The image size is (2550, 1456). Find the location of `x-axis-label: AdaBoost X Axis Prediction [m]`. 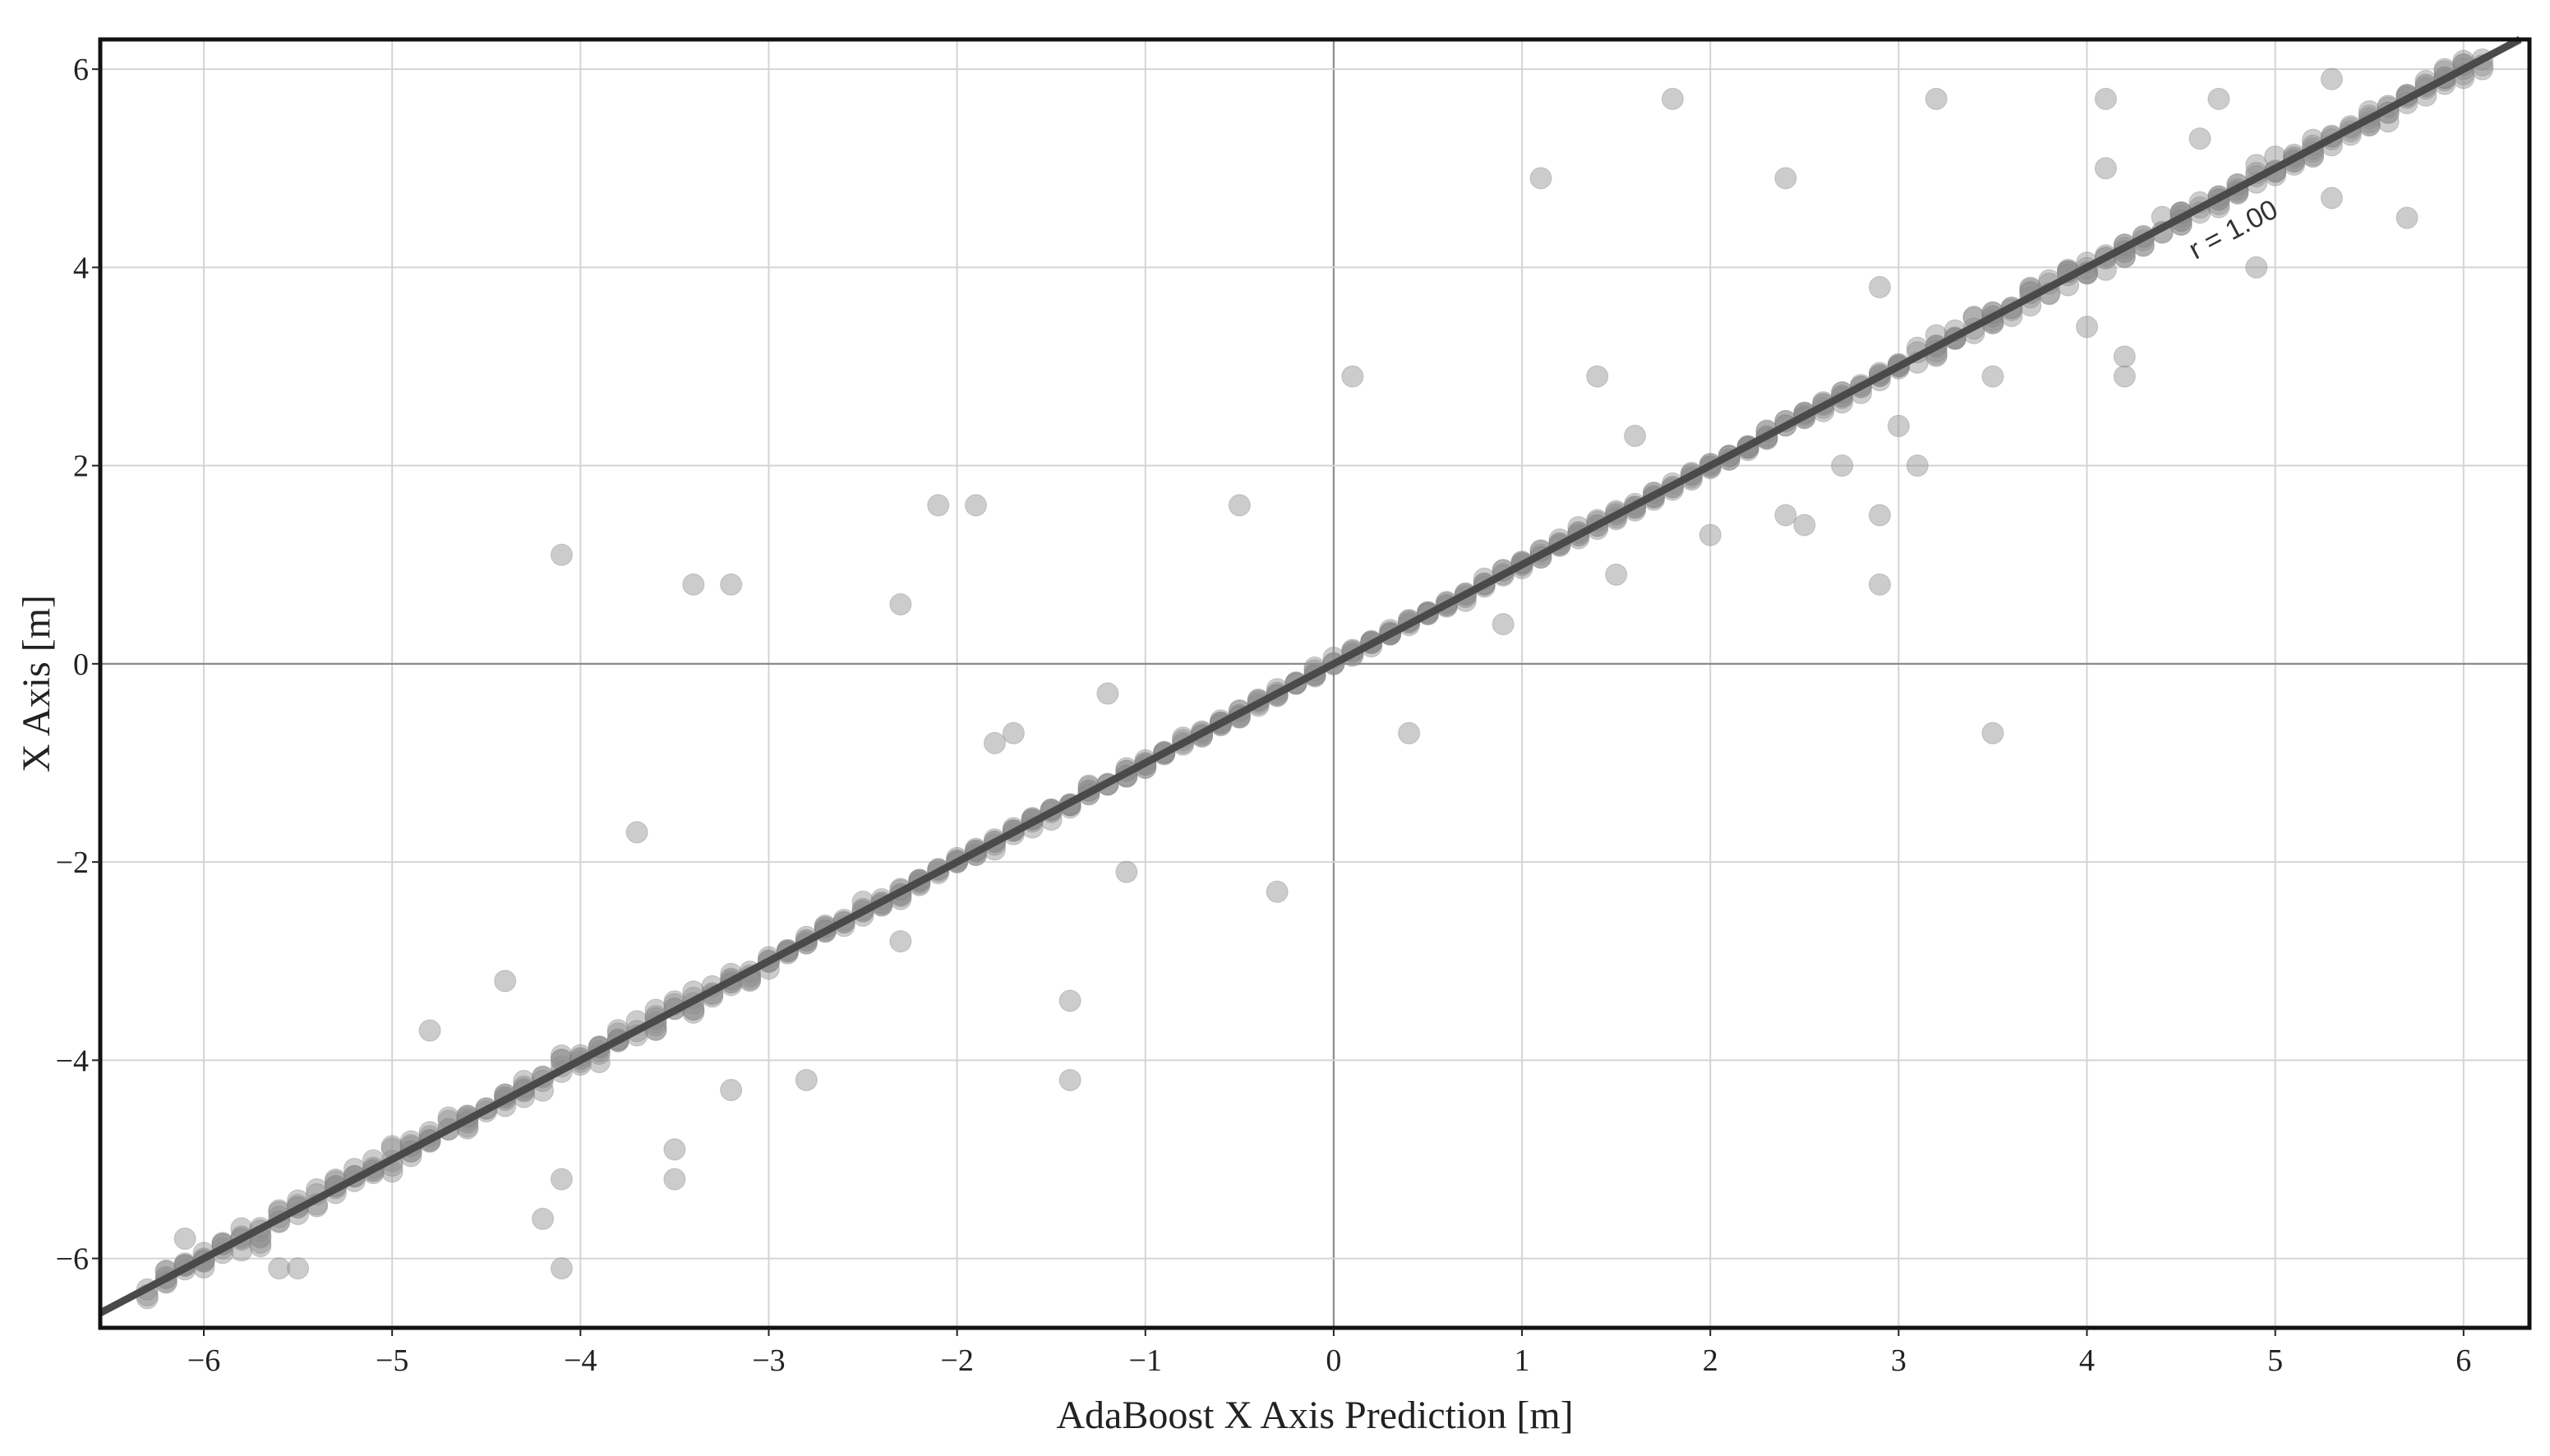

x-axis-label: AdaBoost X Axis Prediction [m] is located at coordinates (1314, 1415).